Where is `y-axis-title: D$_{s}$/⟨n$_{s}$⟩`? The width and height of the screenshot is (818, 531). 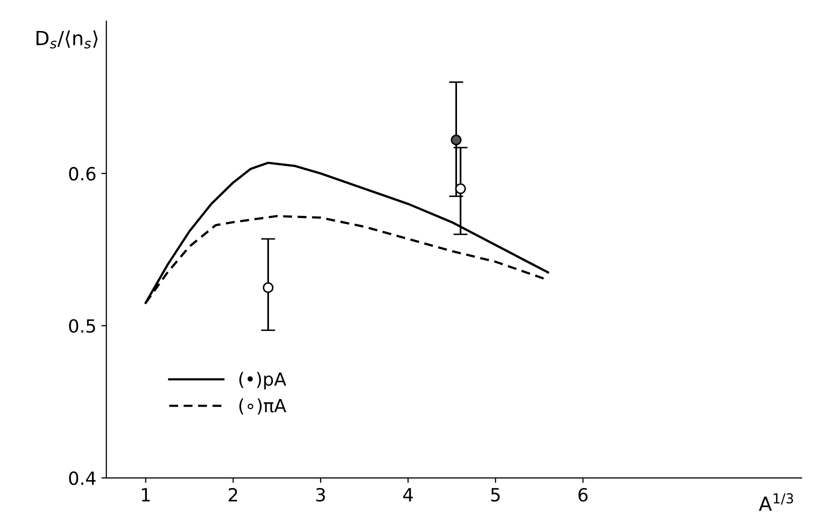 y-axis-title: D$_{s}$/⟨n$_{s}$⟩ is located at coordinates (67, 39).